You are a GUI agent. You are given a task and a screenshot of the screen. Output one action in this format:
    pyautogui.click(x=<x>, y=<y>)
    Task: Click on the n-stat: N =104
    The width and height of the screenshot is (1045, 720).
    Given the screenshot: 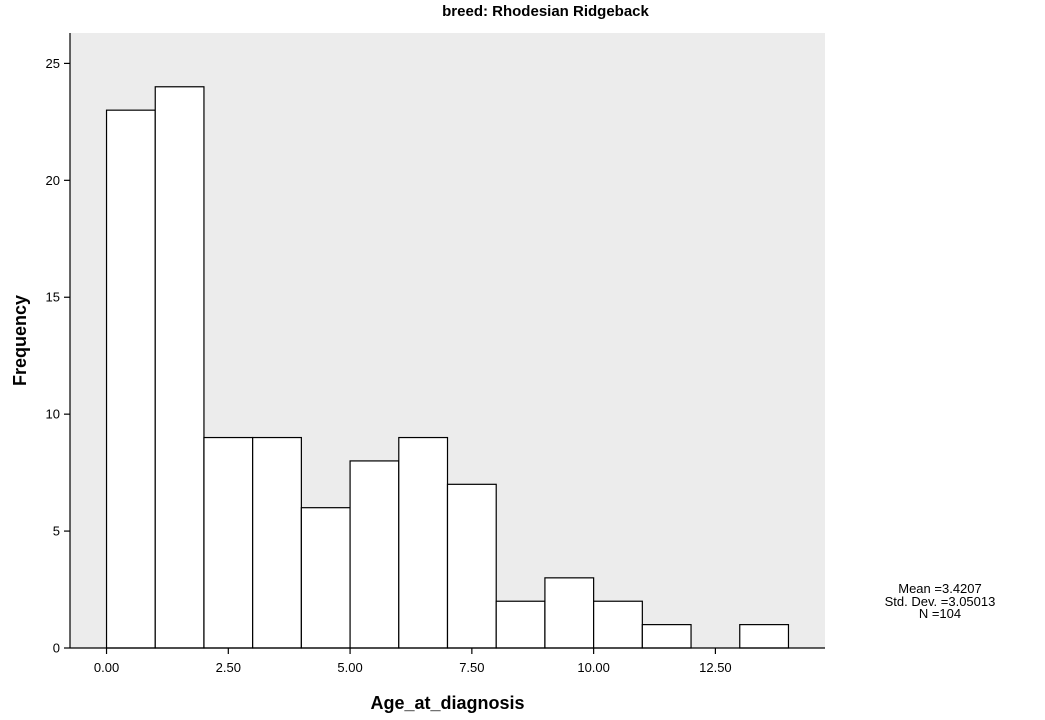 What is the action you would take?
    pyautogui.click(x=940, y=613)
    